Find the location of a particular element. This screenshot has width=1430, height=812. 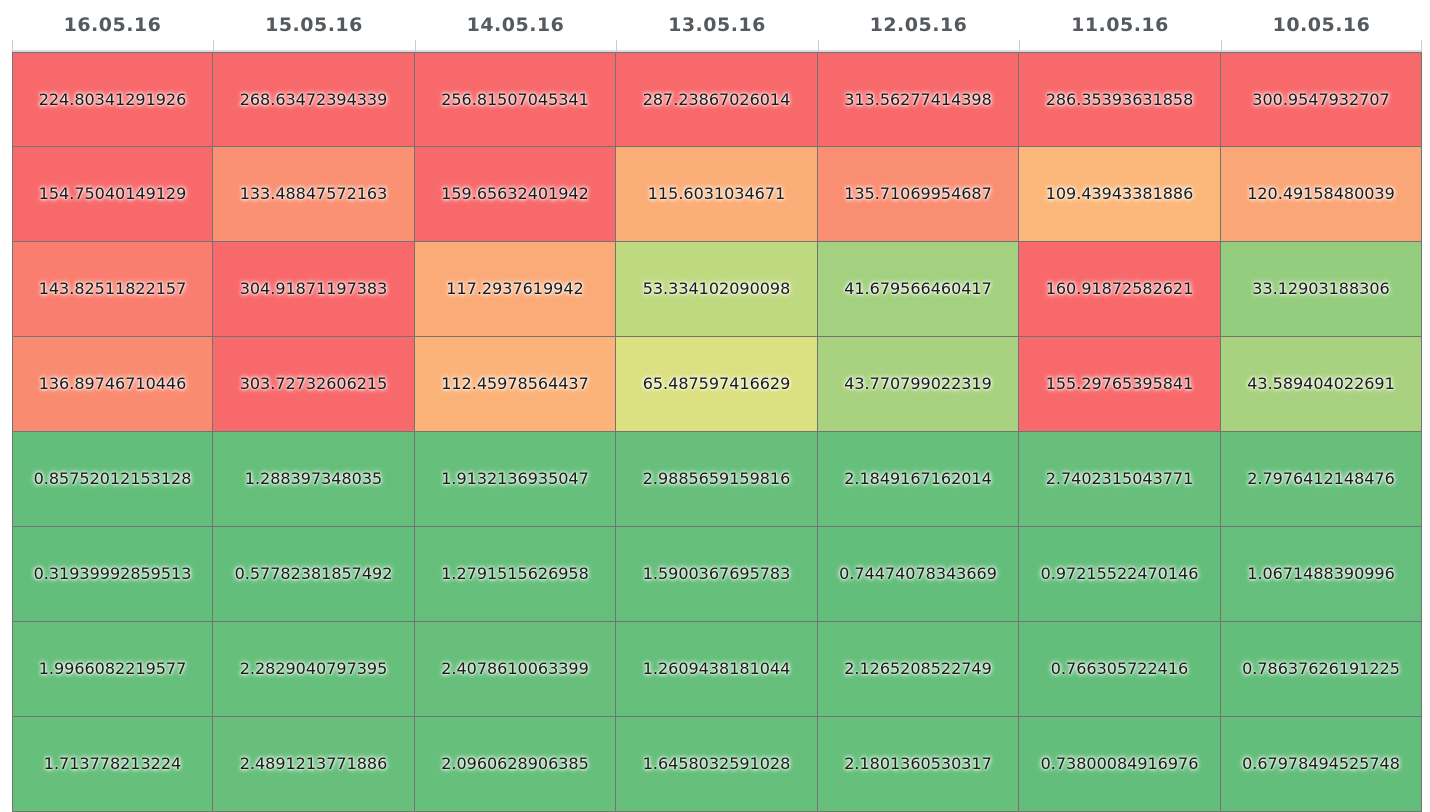

column-header: 10.05.16 is located at coordinates (1321, 26).